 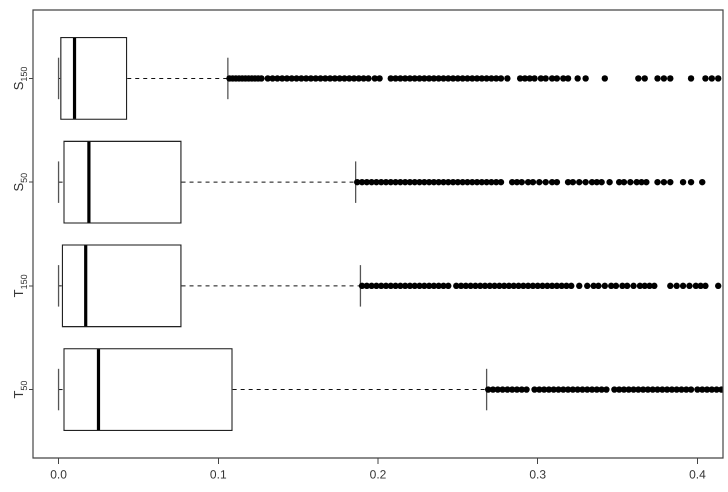 I want to click on y-tick-label: T50, so click(x=20, y=389).